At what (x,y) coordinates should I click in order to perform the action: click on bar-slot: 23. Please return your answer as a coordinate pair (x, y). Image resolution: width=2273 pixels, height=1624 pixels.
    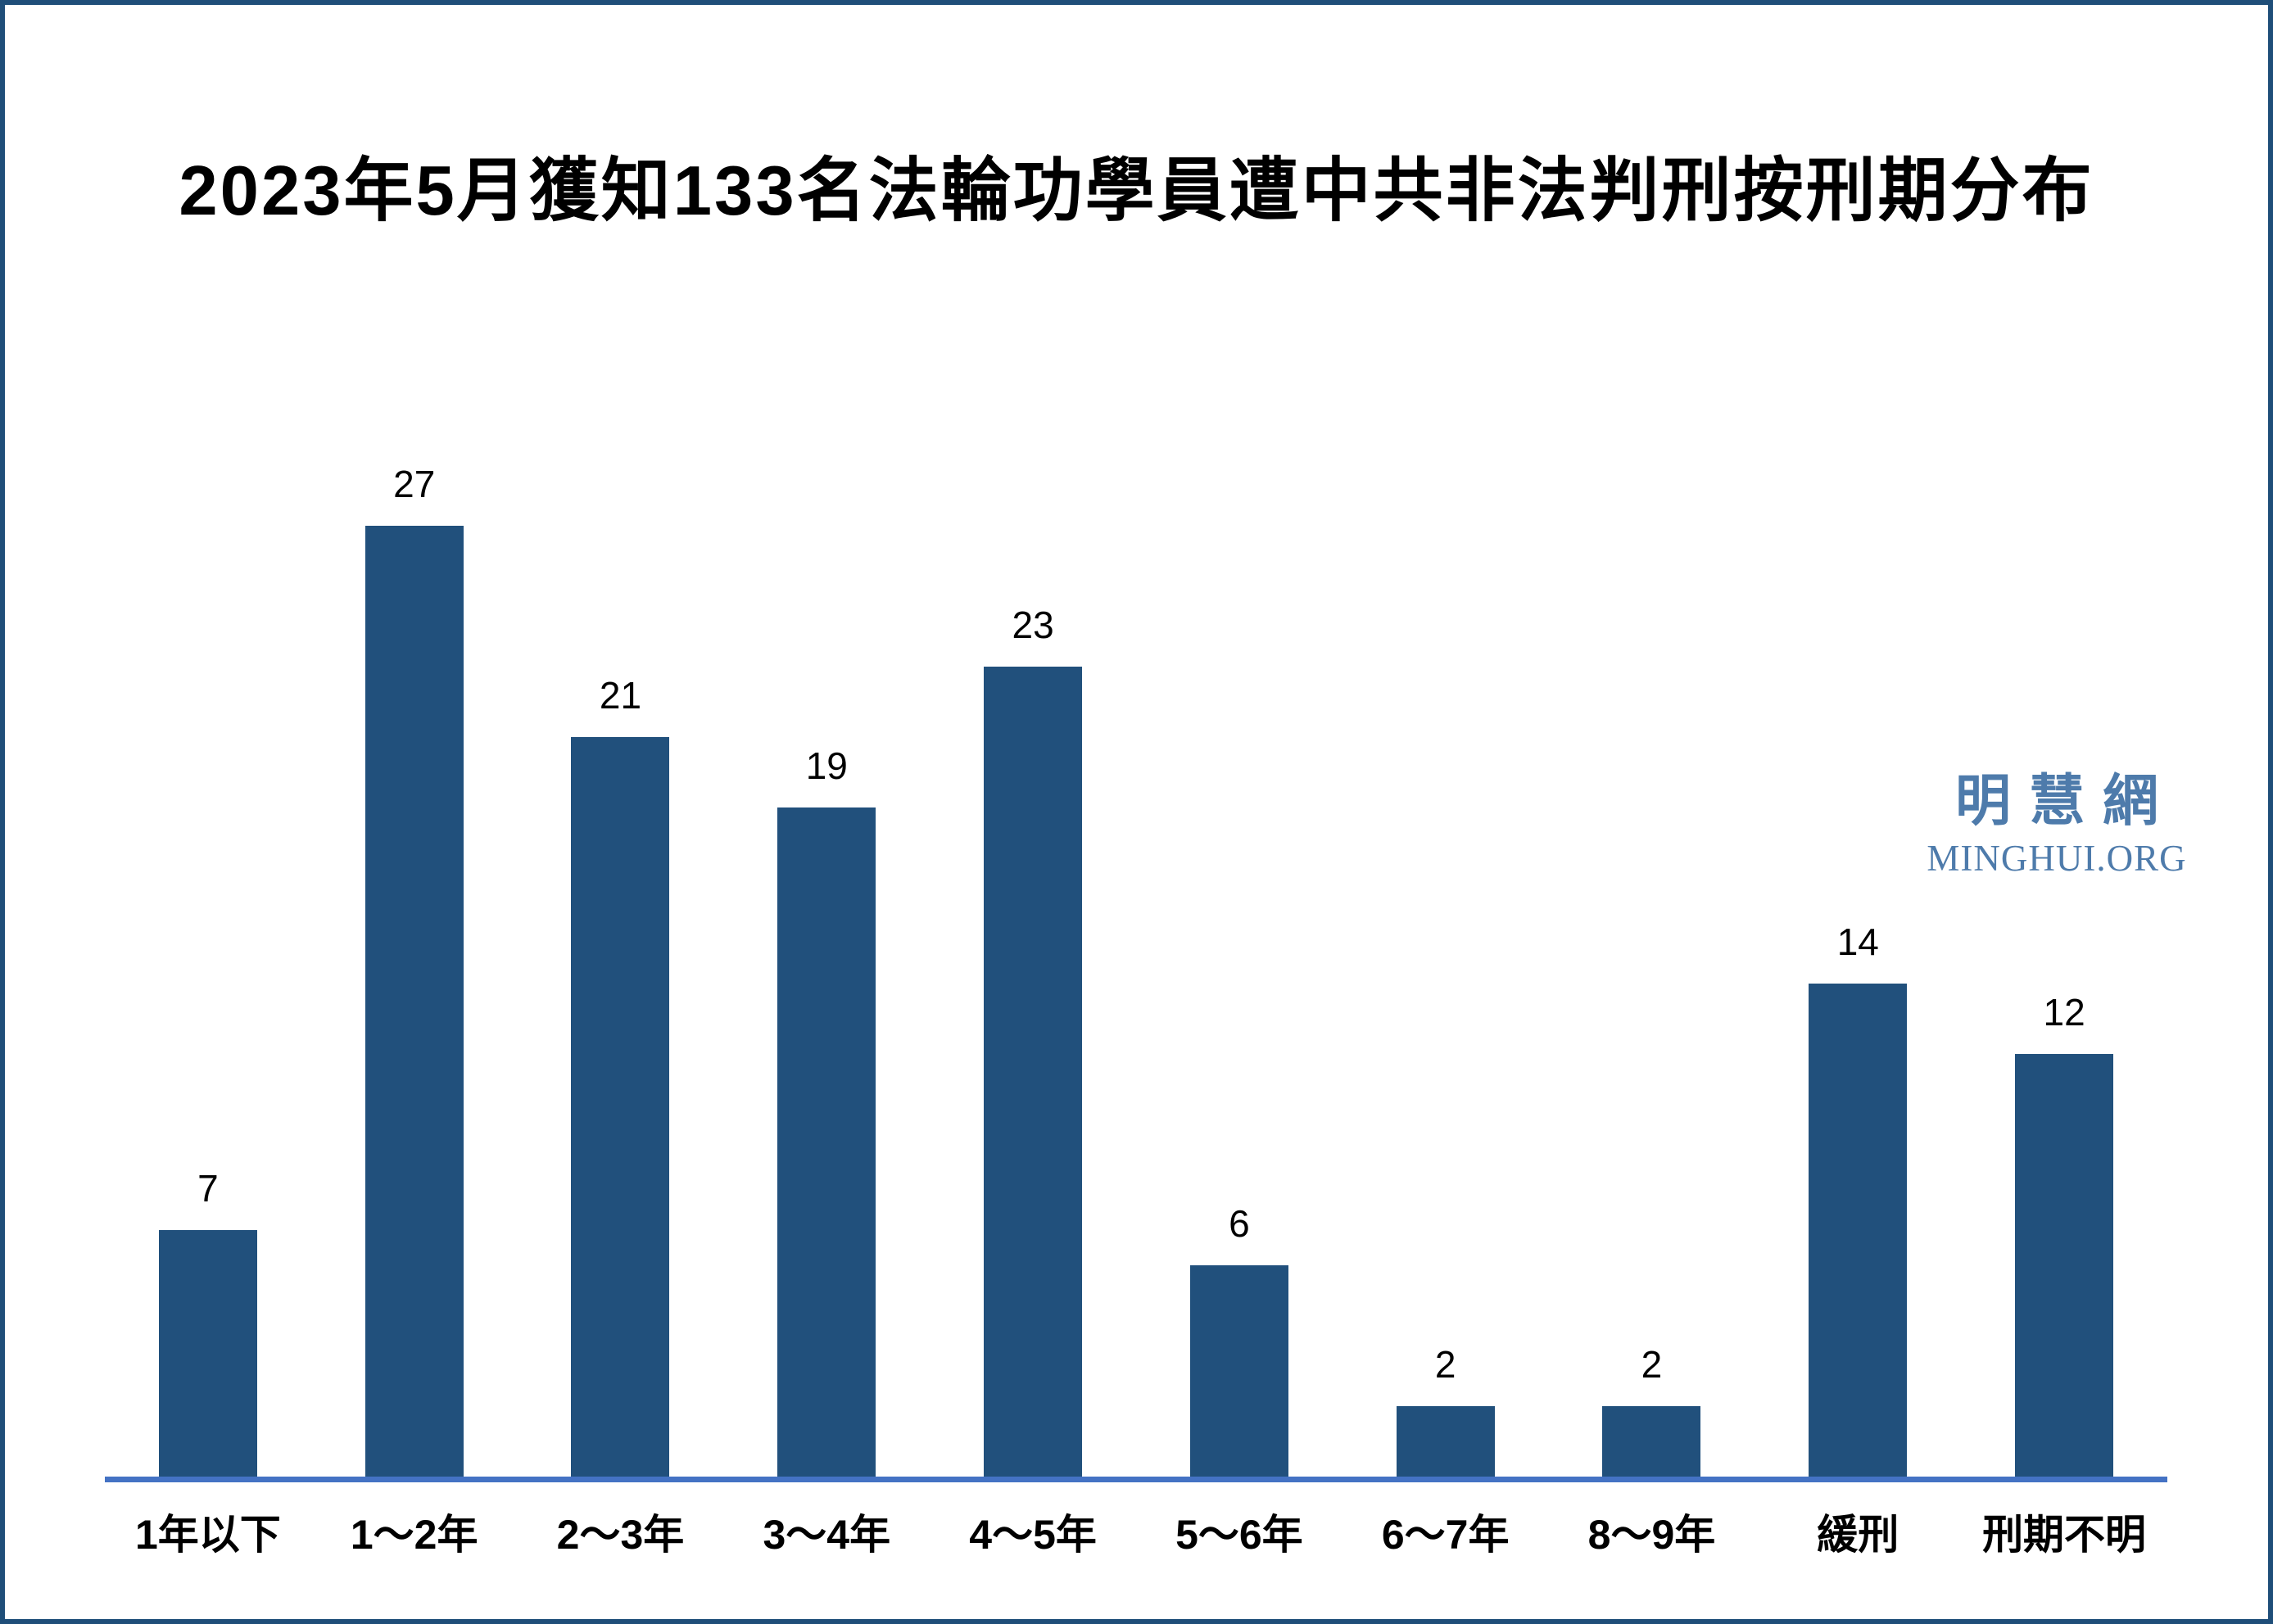
    Looking at the image, I should click on (1033, 944).